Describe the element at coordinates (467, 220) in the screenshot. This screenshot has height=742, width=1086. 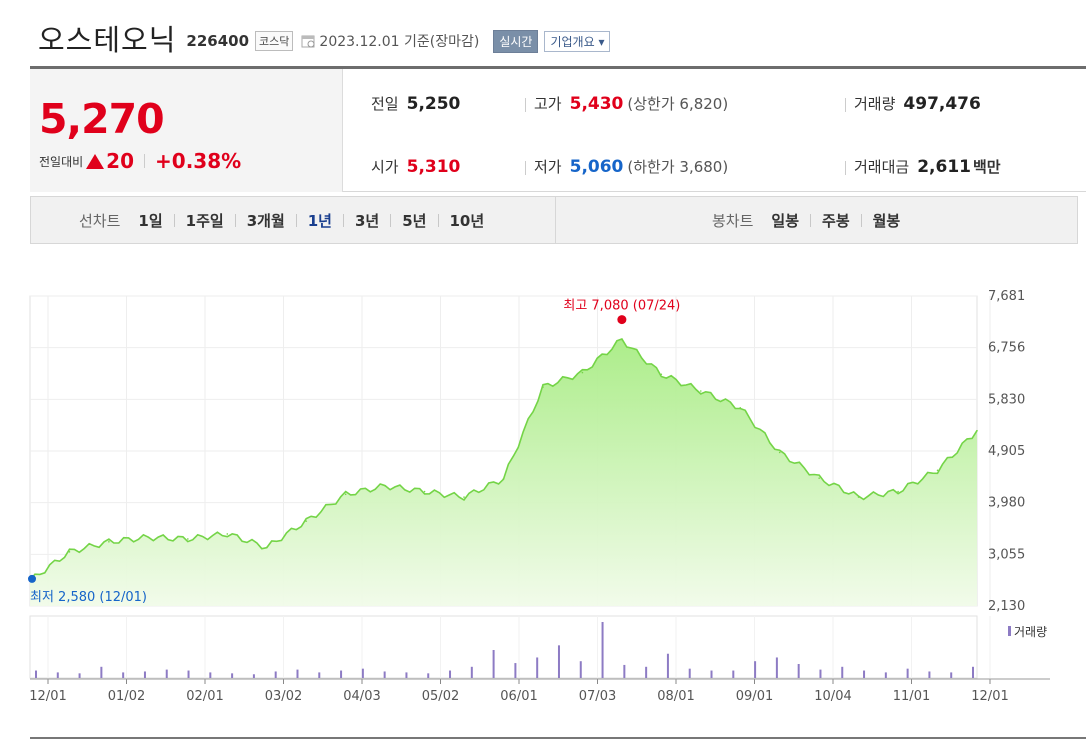
I see `tab-10year: 10년` at that location.